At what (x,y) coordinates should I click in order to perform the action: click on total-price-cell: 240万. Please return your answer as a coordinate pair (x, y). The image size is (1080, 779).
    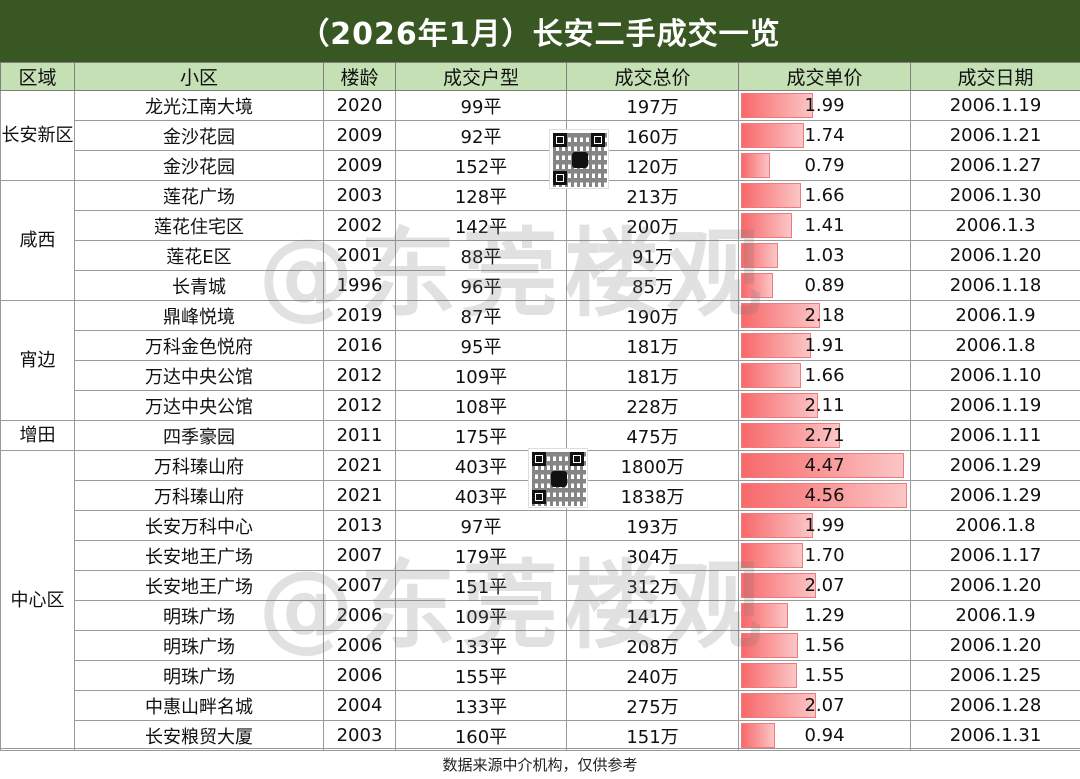
    Looking at the image, I should click on (653, 676).